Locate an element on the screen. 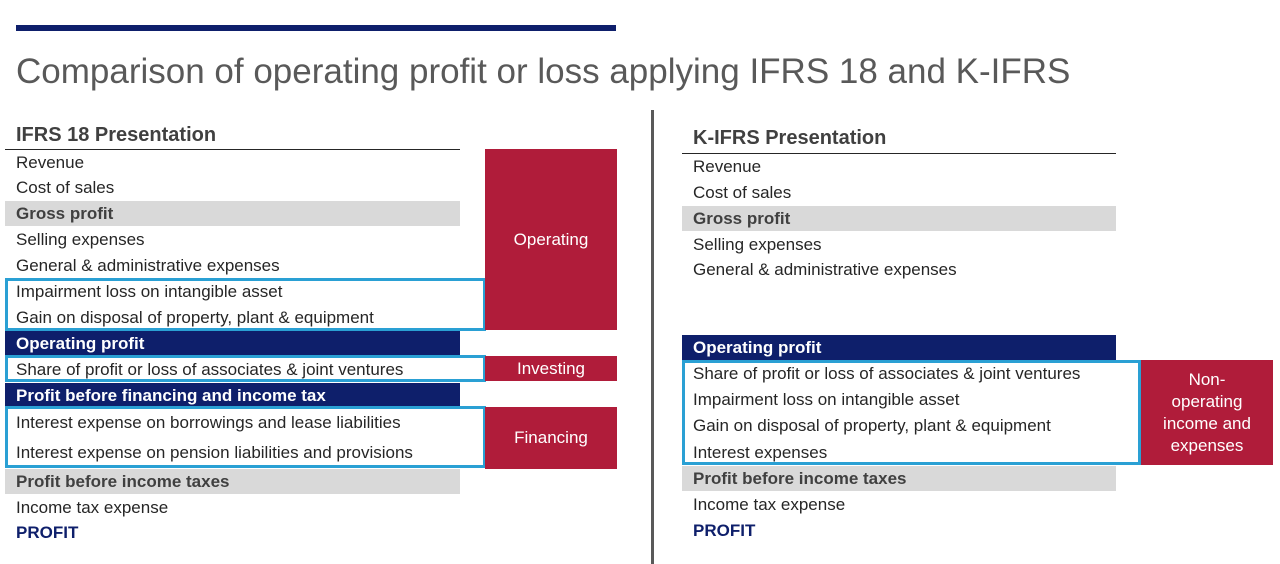 The image size is (1280, 564). kifrs-category-non-operating: Non- operating income and expenses is located at coordinates (1207, 412).